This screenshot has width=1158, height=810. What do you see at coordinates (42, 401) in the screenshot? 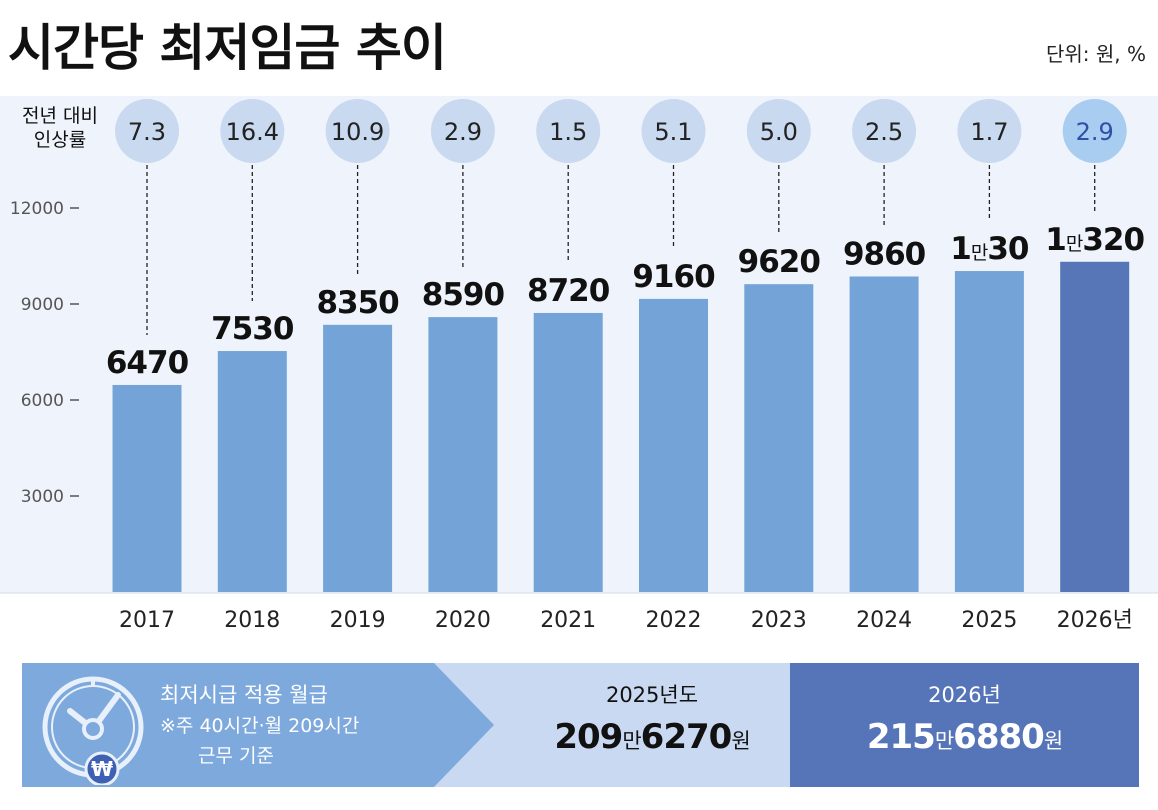
I see `y-tick-label: 6000` at bounding box center [42, 401].